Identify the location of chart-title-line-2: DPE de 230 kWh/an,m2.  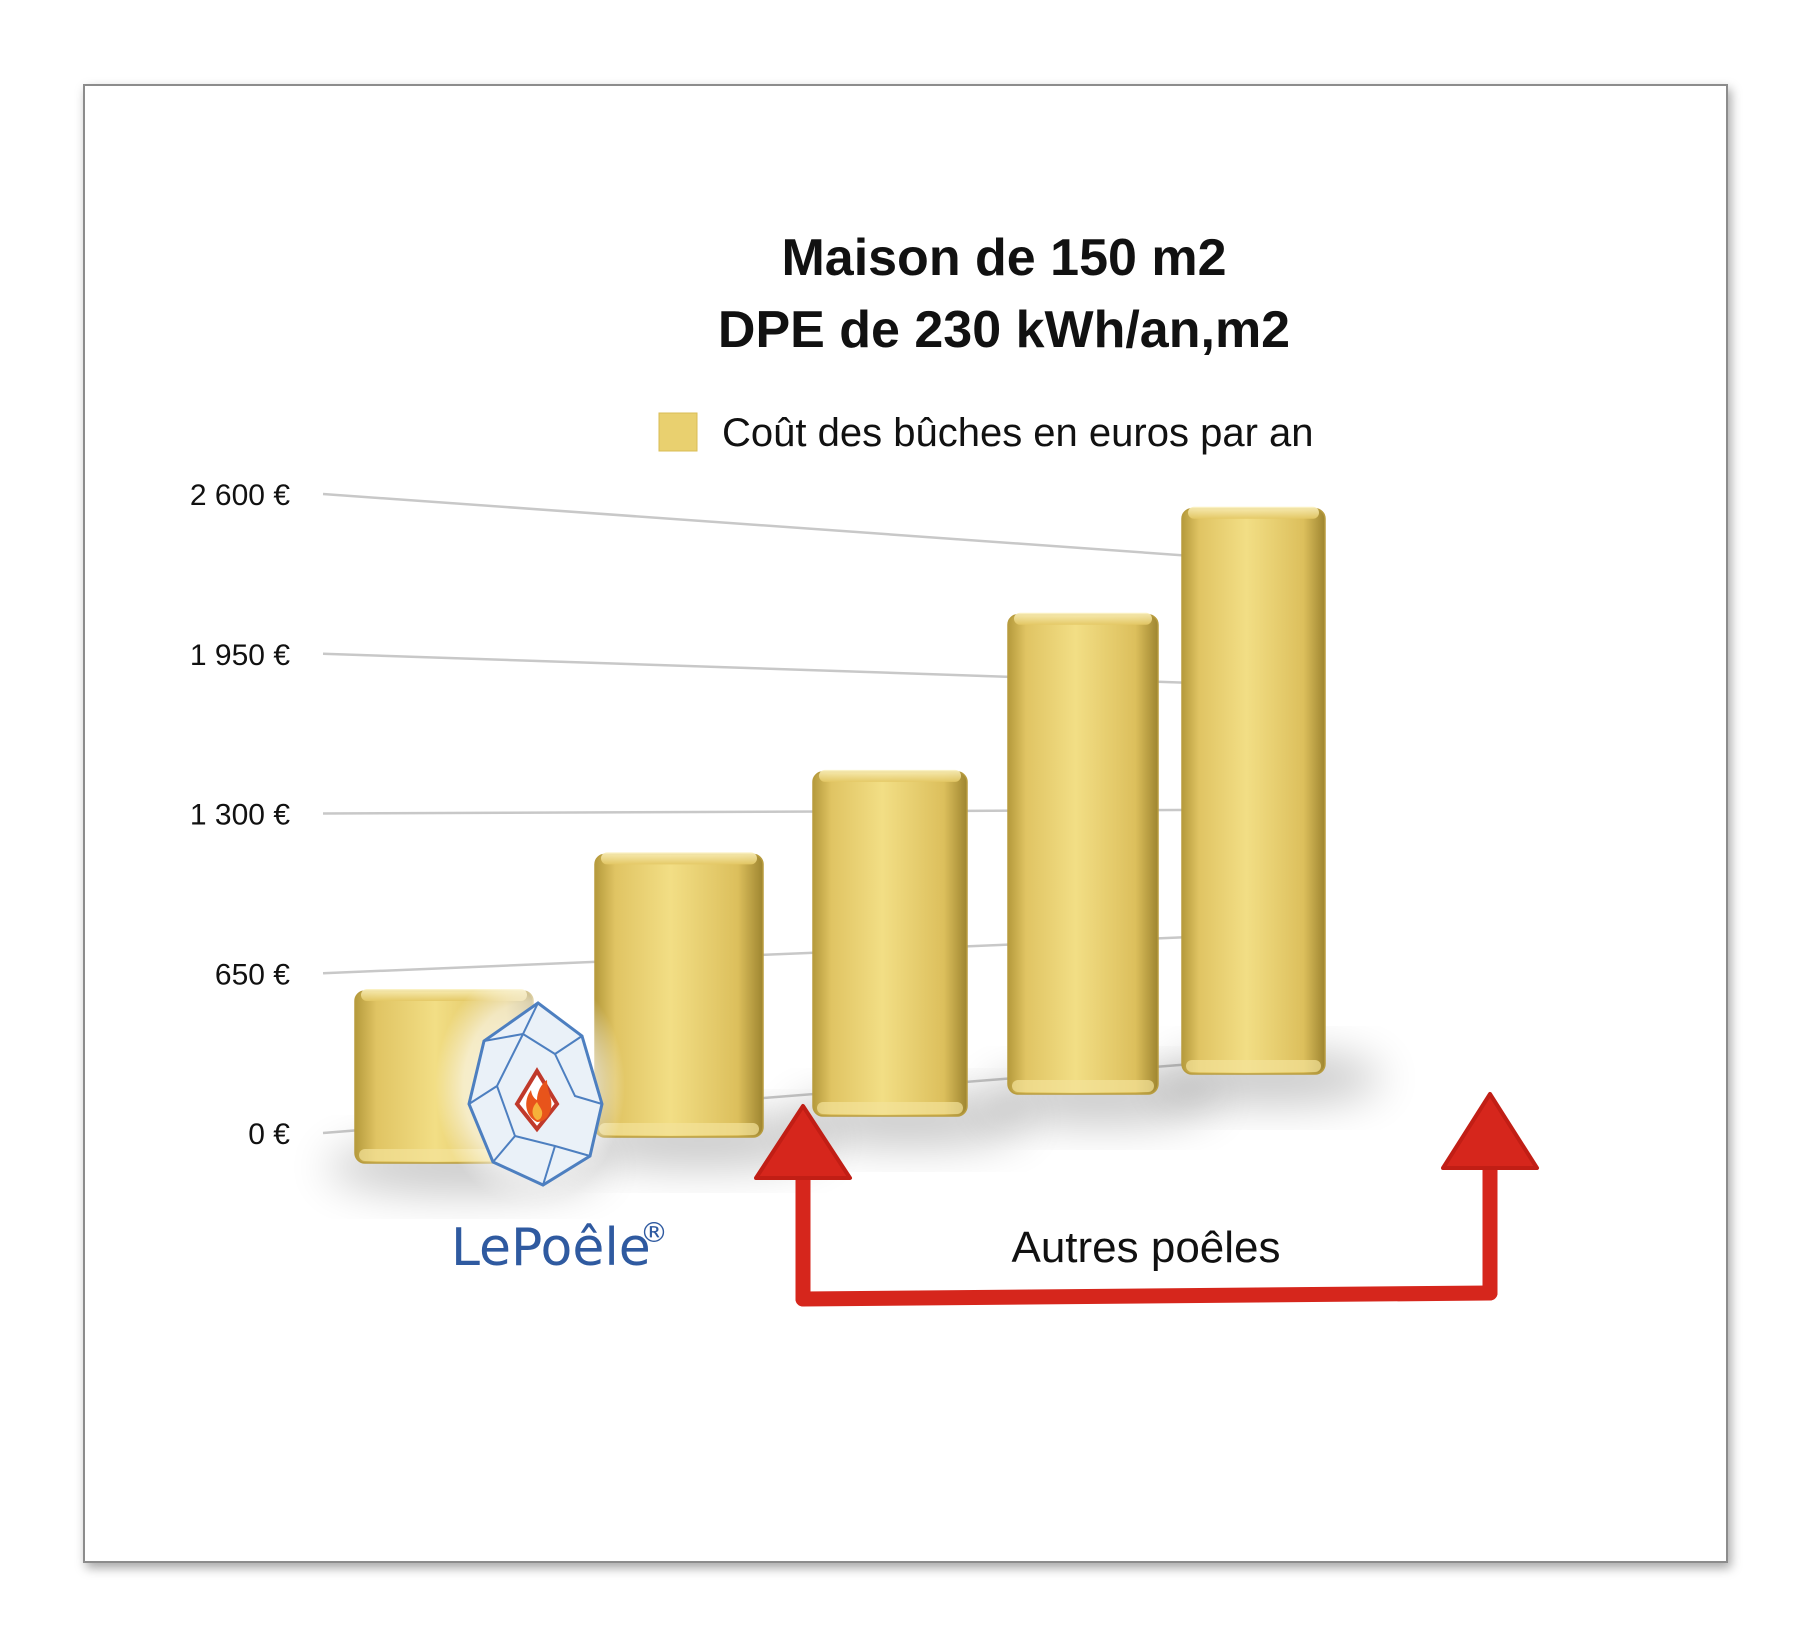
(1004, 330).